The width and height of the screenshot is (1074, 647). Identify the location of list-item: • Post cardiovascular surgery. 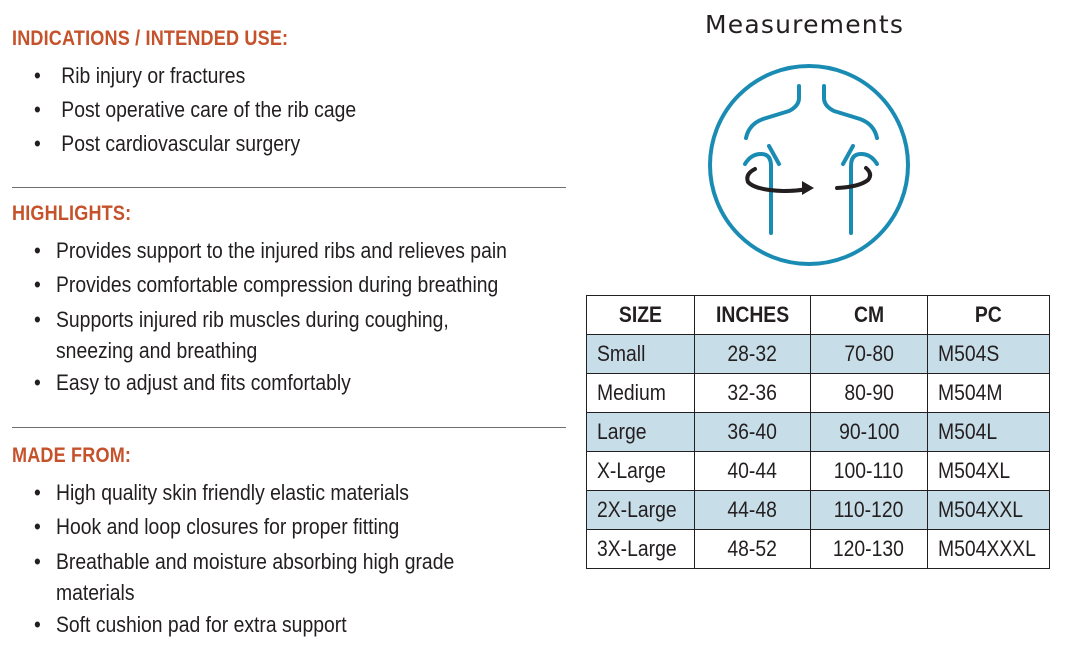
(184, 144).